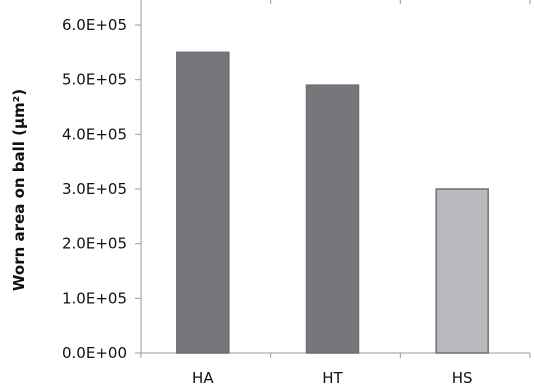 This screenshot has width=535, height=392. I want to click on bar-ht, so click(332, 219).